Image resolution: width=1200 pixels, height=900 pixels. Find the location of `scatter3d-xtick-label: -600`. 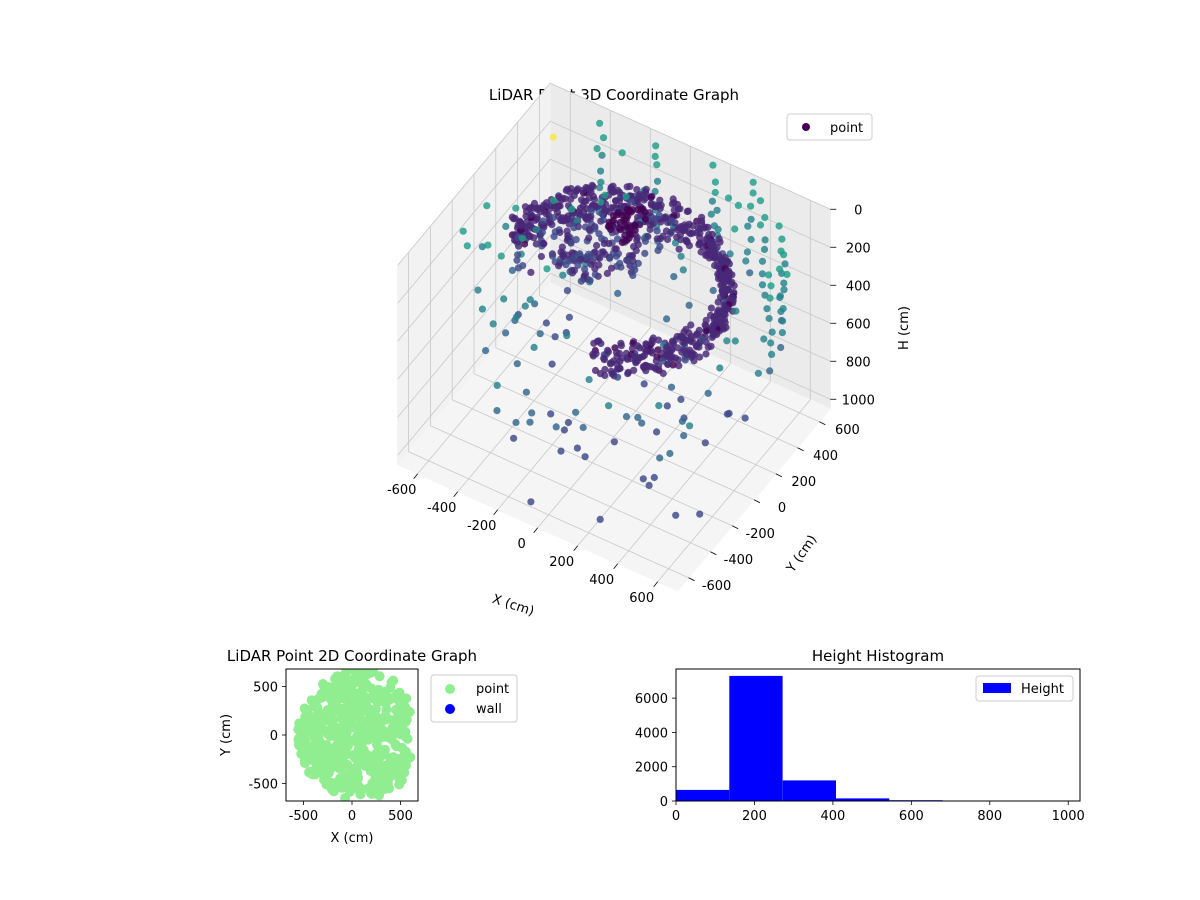

scatter3d-xtick-label: -600 is located at coordinates (402, 490).